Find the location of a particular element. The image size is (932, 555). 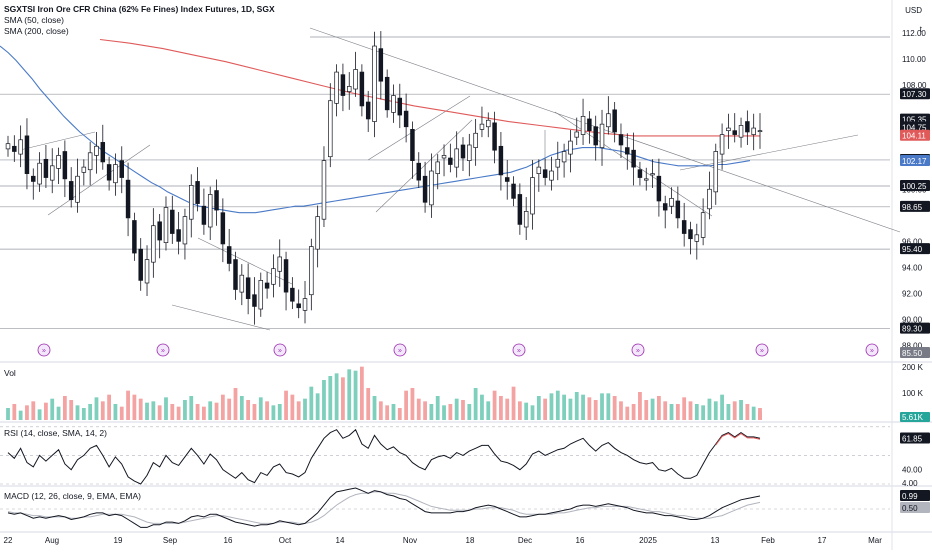

x-axis-tick: Mar is located at coordinates (875, 540).